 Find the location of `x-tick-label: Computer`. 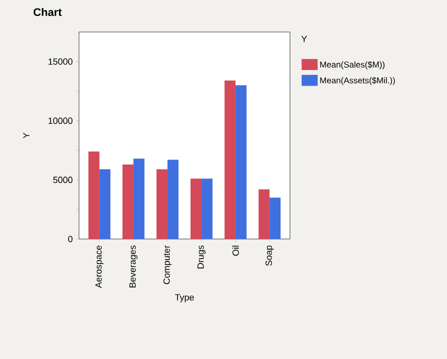

x-tick-label: Computer is located at coordinates (167, 264).